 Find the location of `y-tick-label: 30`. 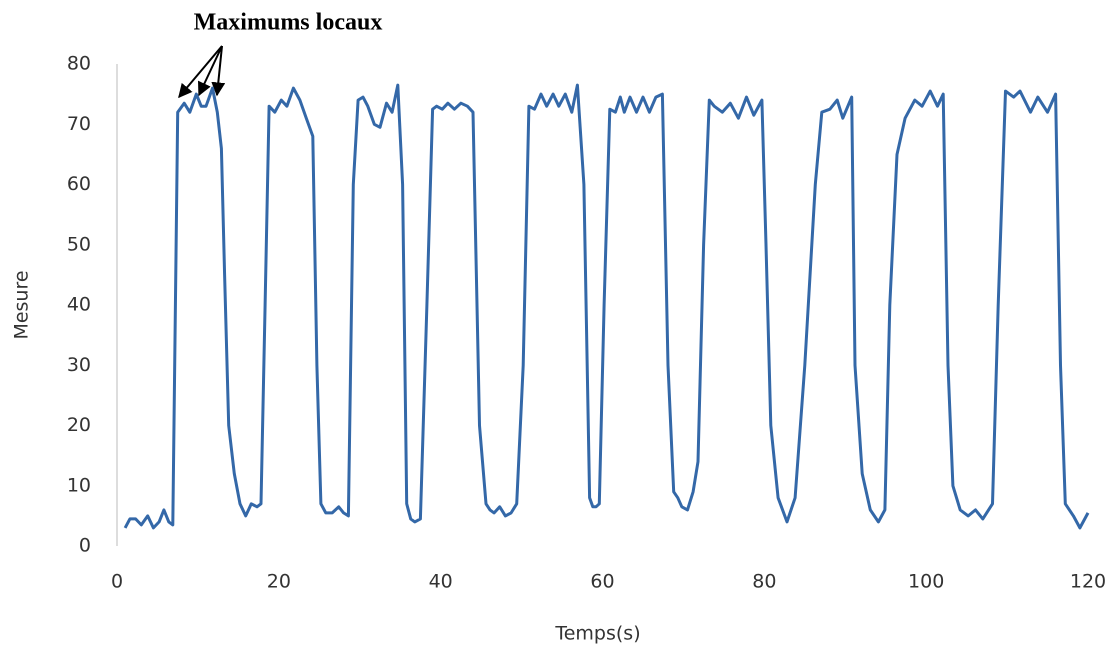

y-tick-label: 30 is located at coordinates (79, 365).